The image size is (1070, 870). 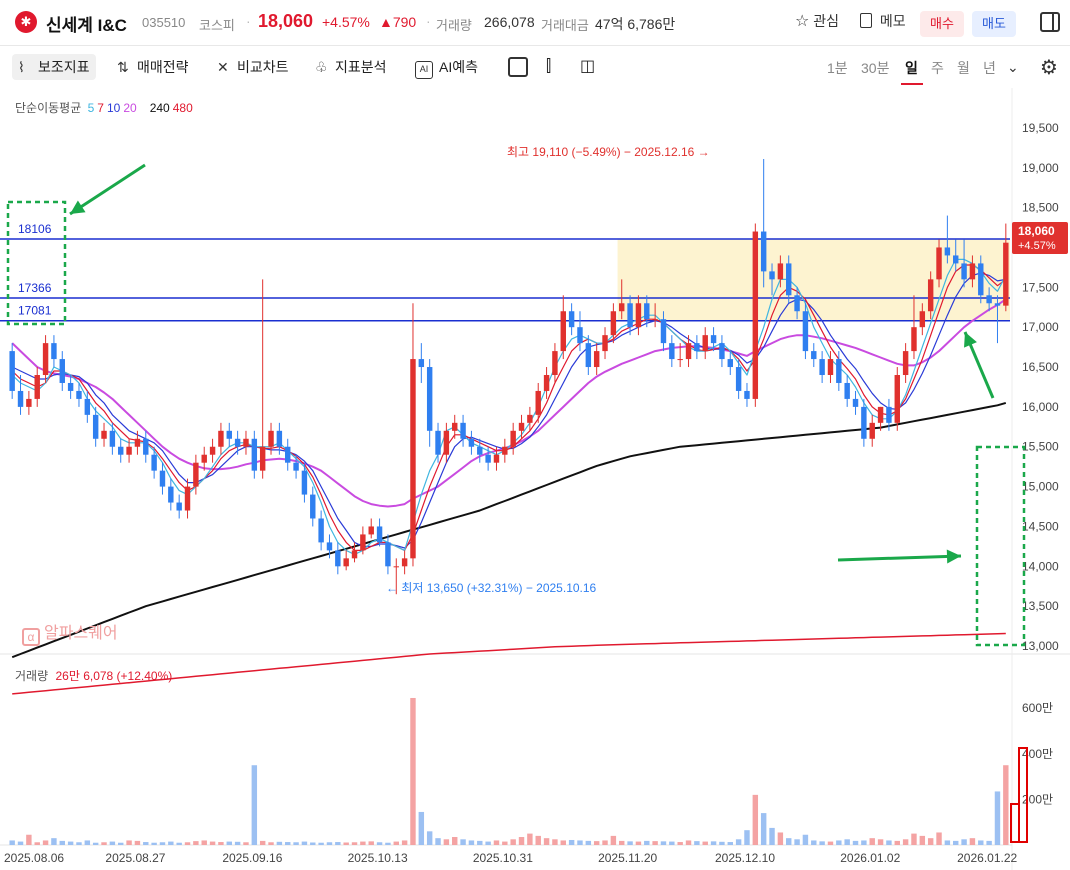 I want to click on period-1min: 1분, so click(x=837, y=68).